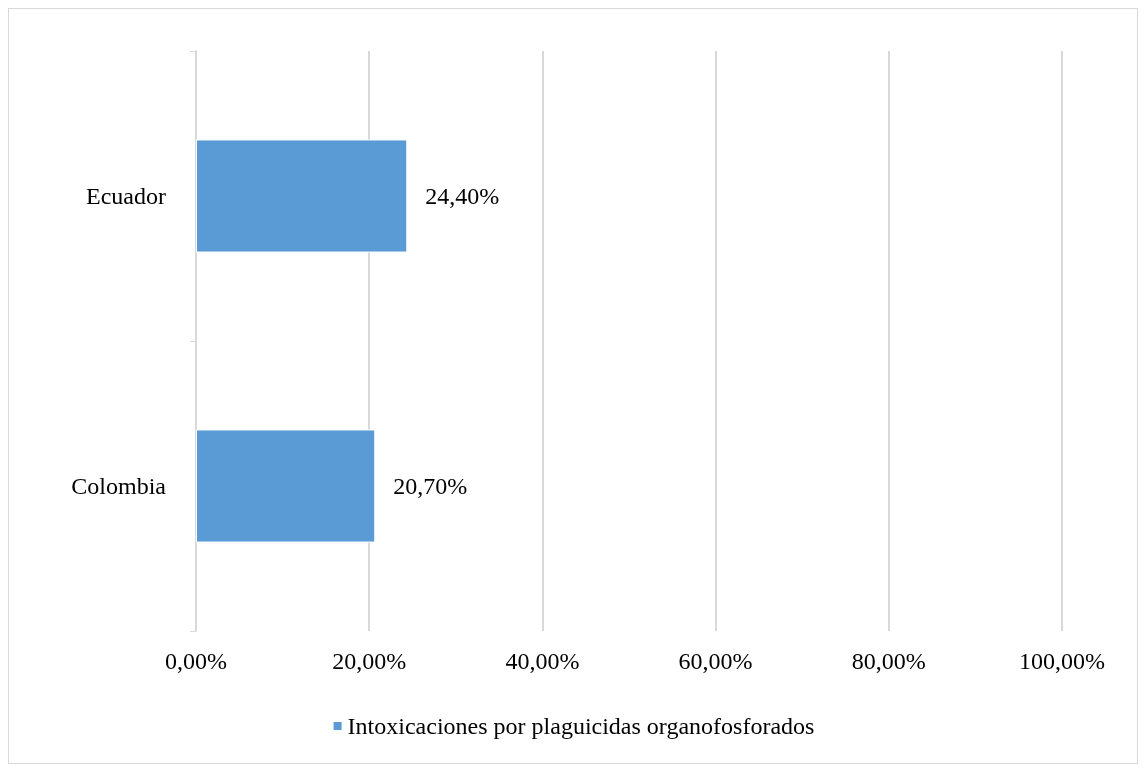 The width and height of the screenshot is (1148, 774). Describe the element at coordinates (542, 661) in the screenshot. I see `x-tick-label: 40,00%` at that location.